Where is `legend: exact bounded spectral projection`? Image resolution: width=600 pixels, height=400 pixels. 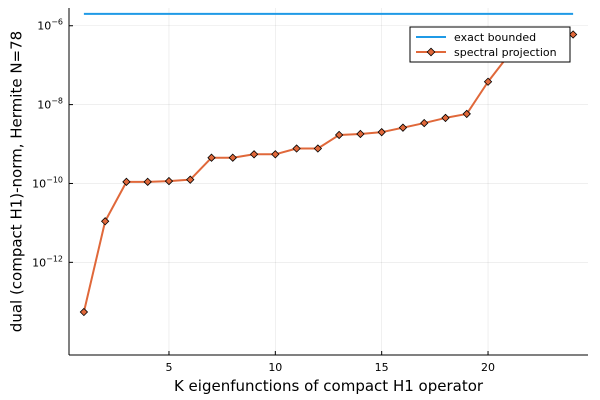 legend: exact bounded spectral projection is located at coordinates (490, 44).